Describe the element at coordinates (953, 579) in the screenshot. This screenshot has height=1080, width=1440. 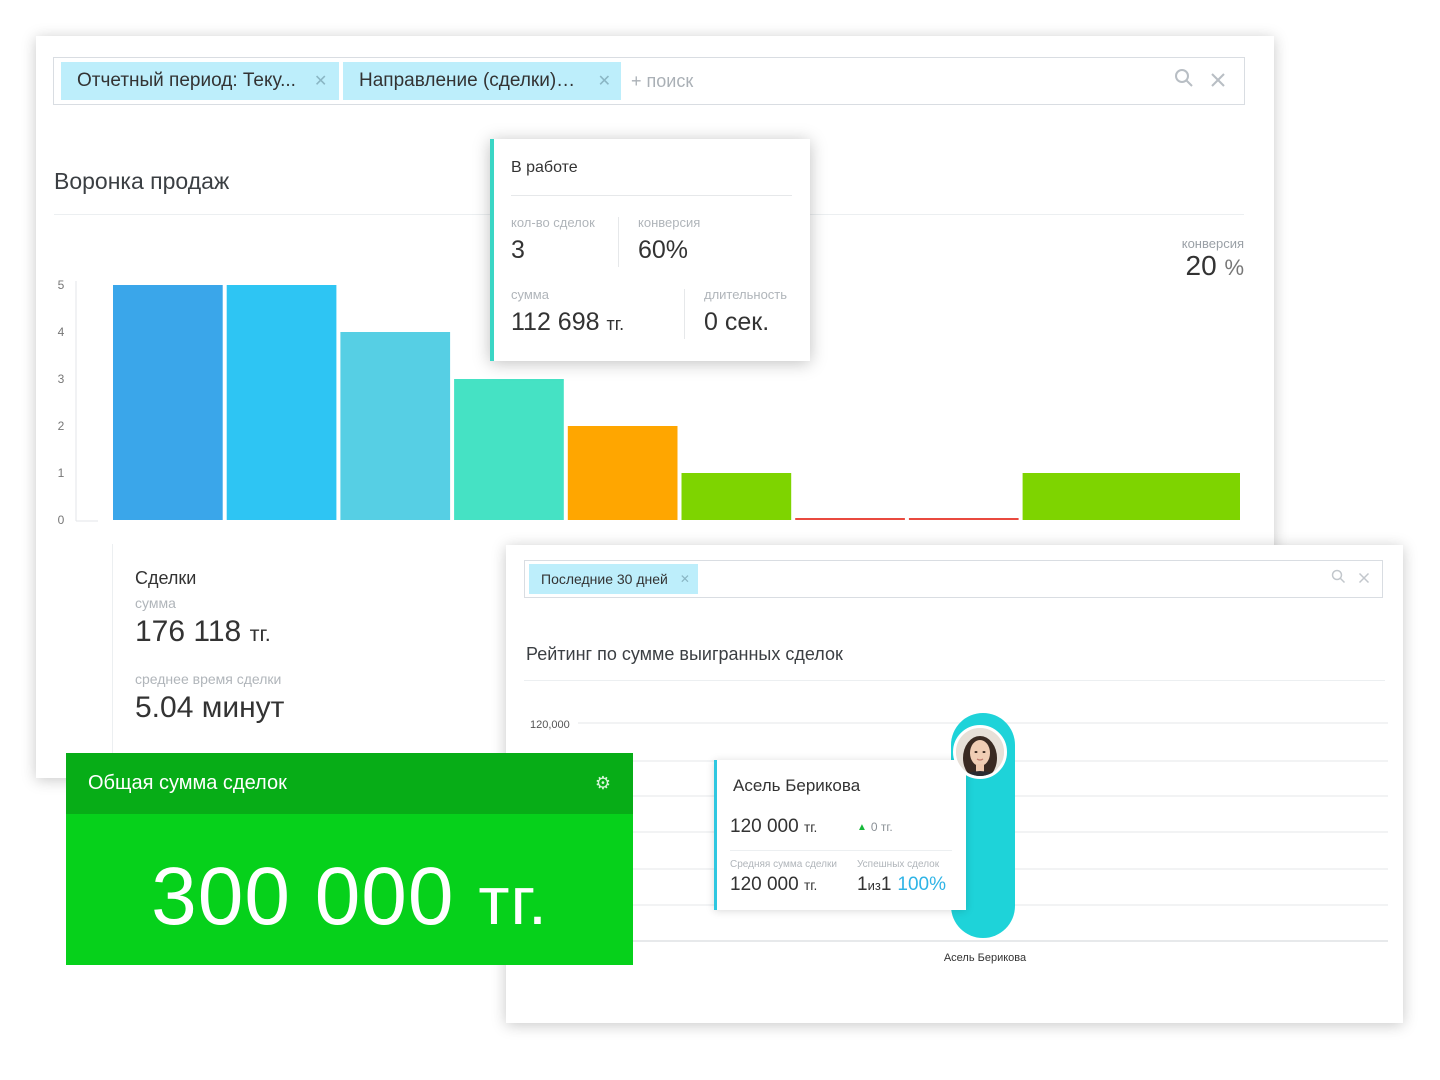
I see `rating-filter-bar: Последние 30 дней ✕` at that location.